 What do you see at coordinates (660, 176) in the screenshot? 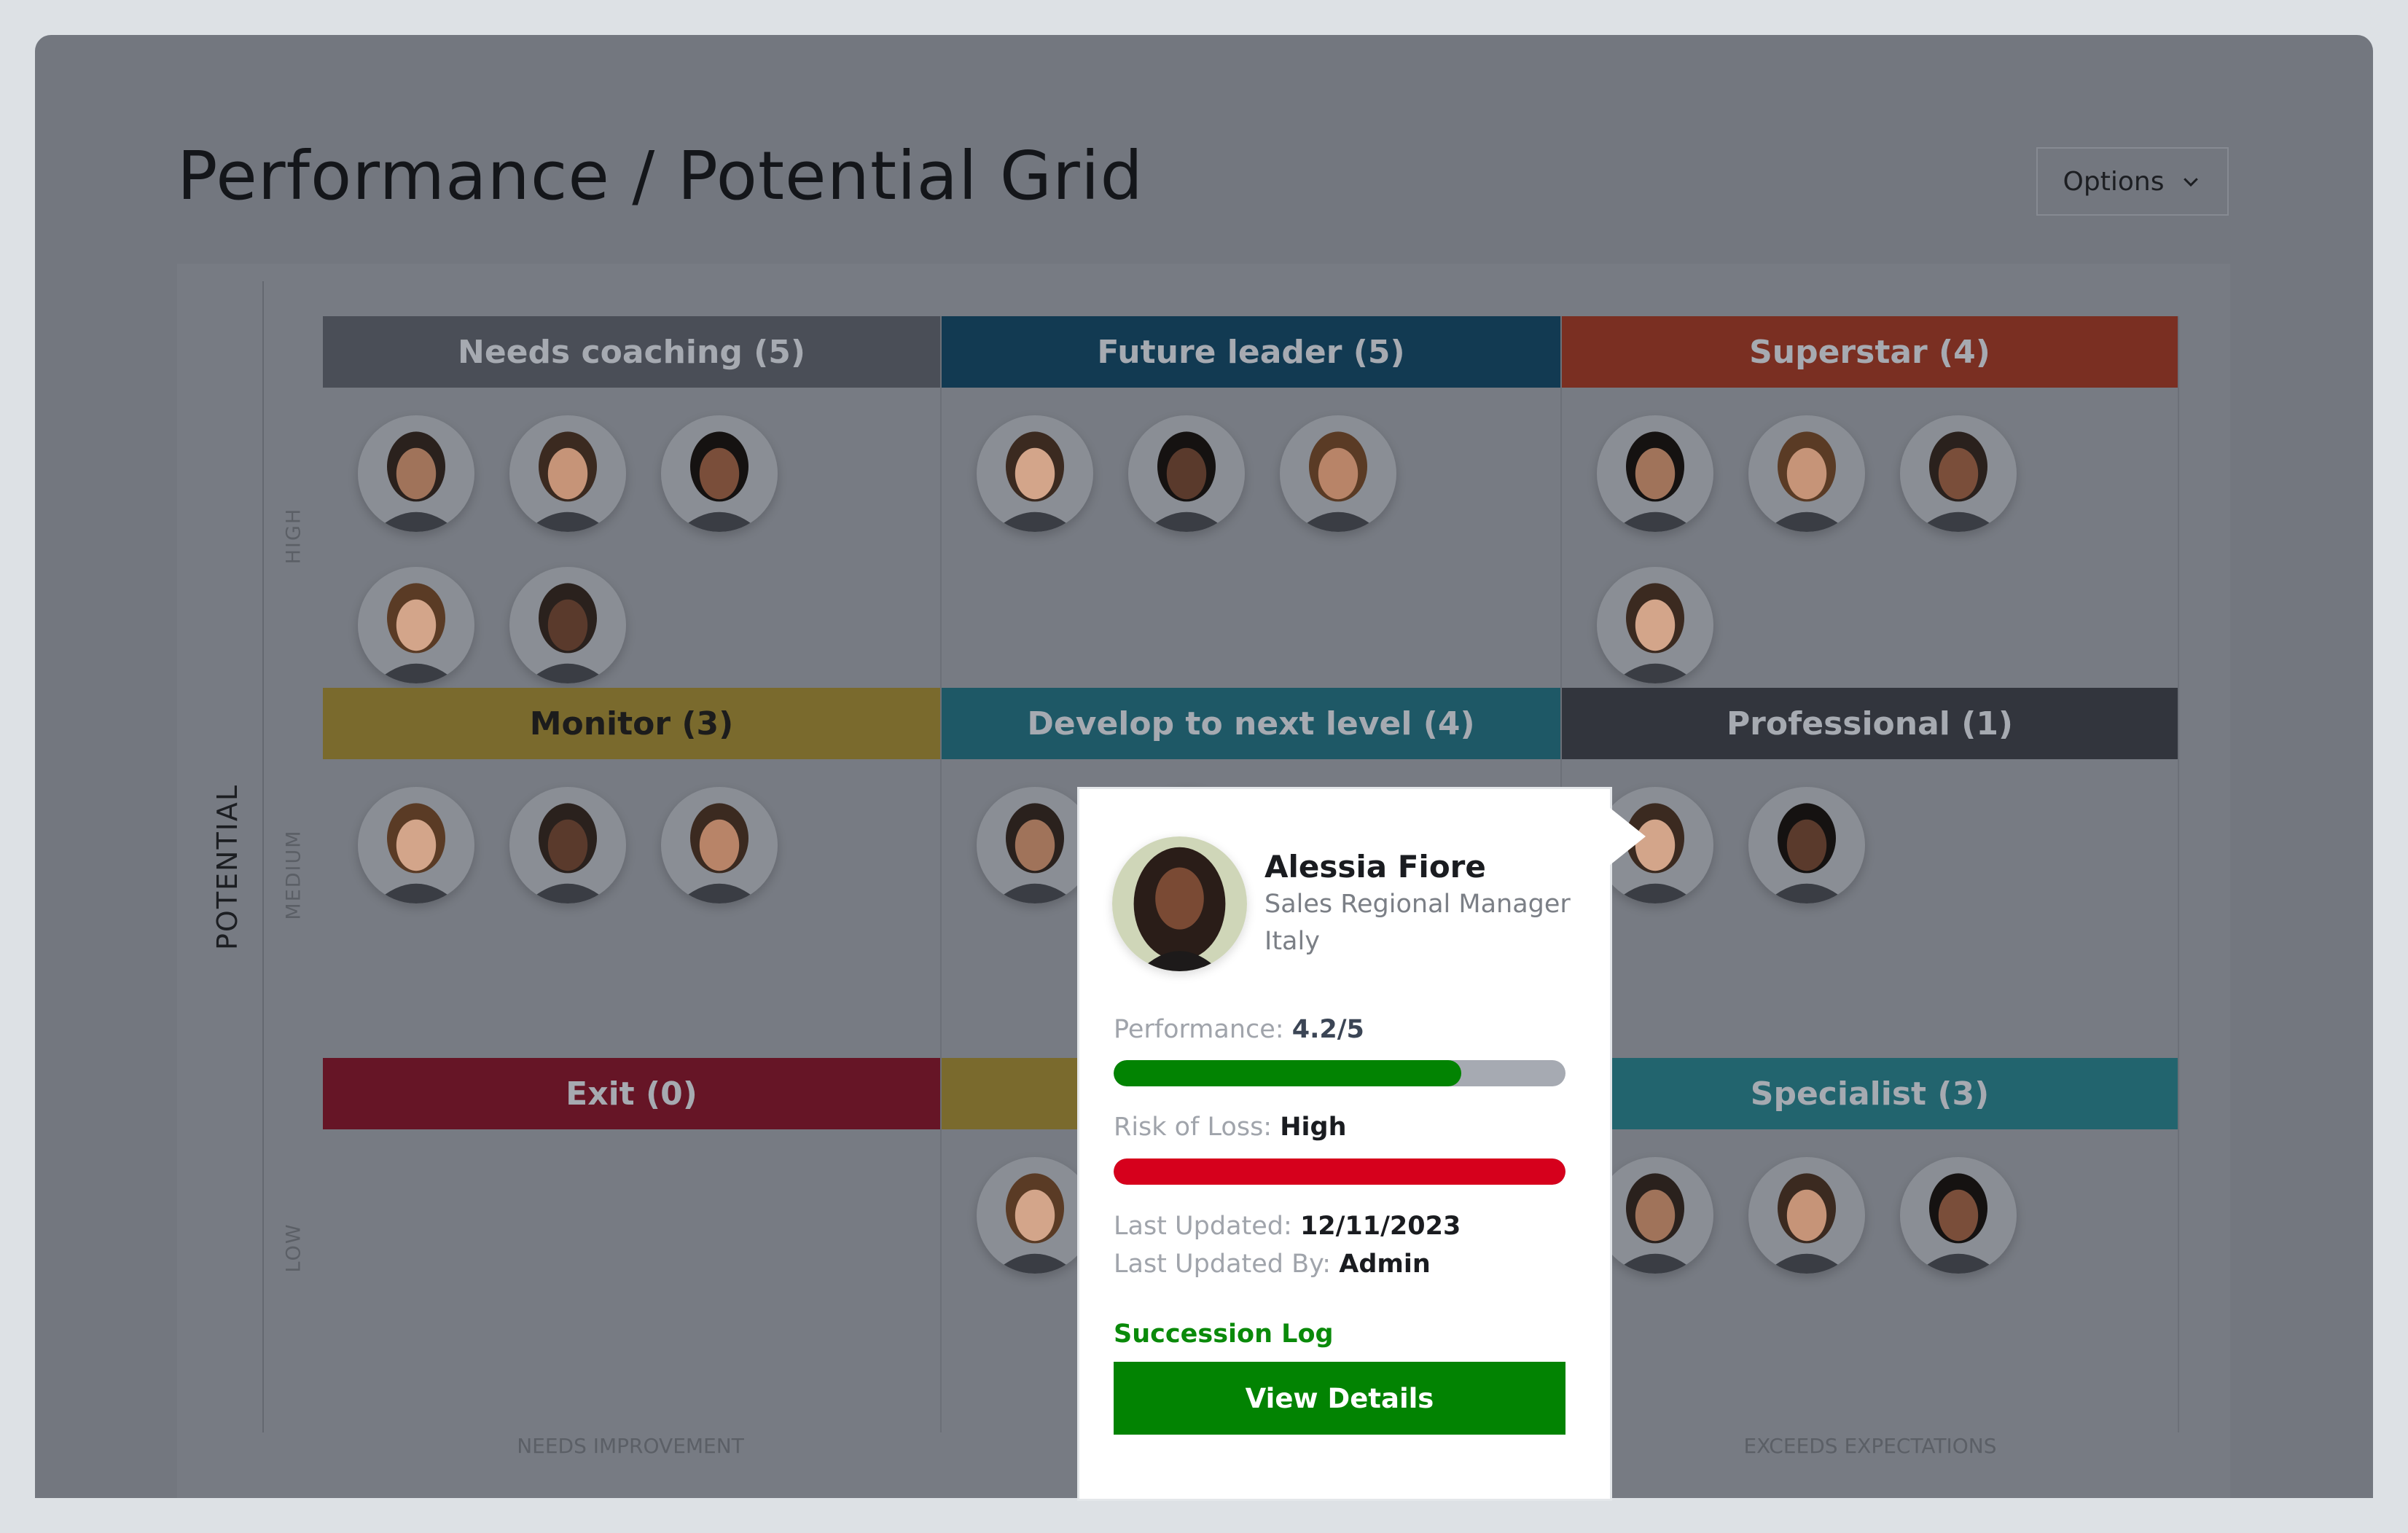
I see `page-title: Performance / Potential Grid` at bounding box center [660, 176].